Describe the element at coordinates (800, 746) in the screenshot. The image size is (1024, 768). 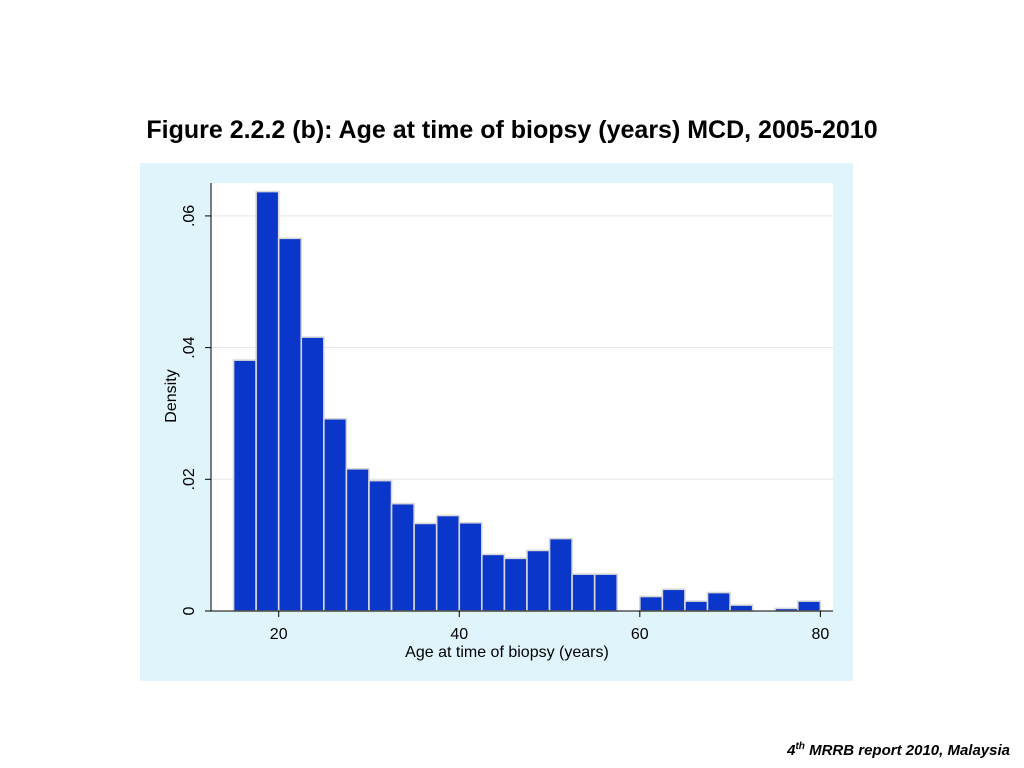
I see `footer-edition-suffix: th` at that location.